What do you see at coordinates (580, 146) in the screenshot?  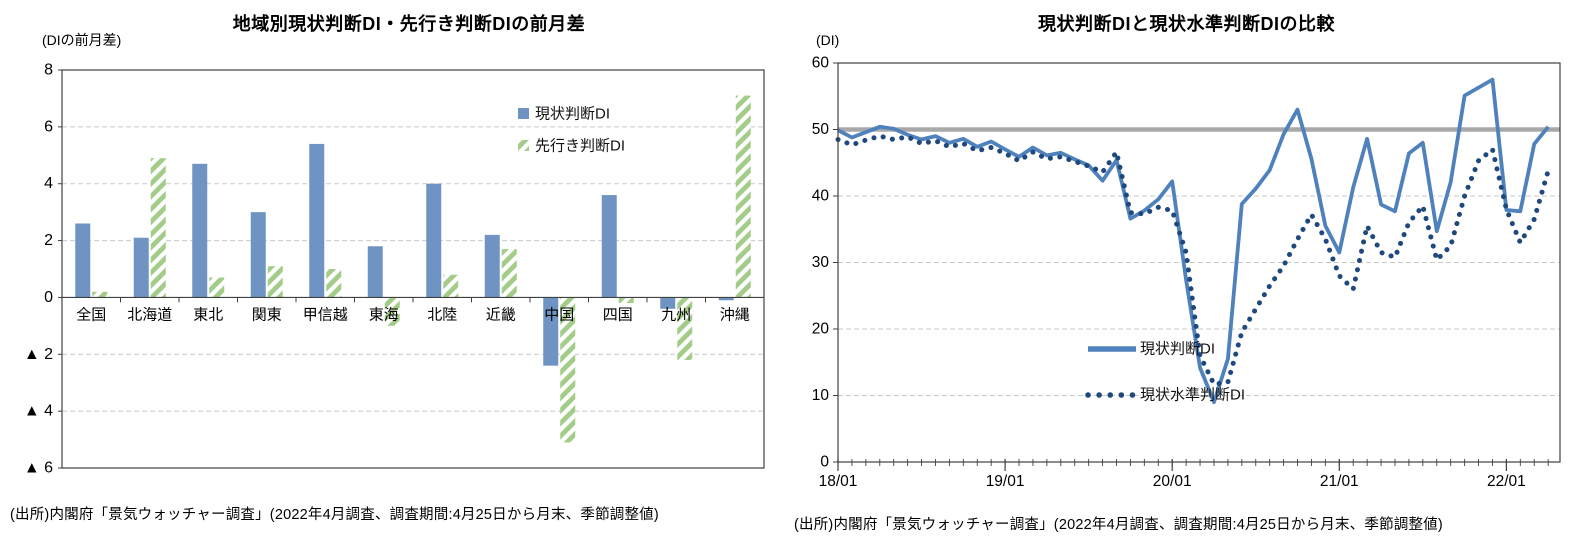 I see `legend-label-1: 先行き判断DI` at bounding box center [580, 146].